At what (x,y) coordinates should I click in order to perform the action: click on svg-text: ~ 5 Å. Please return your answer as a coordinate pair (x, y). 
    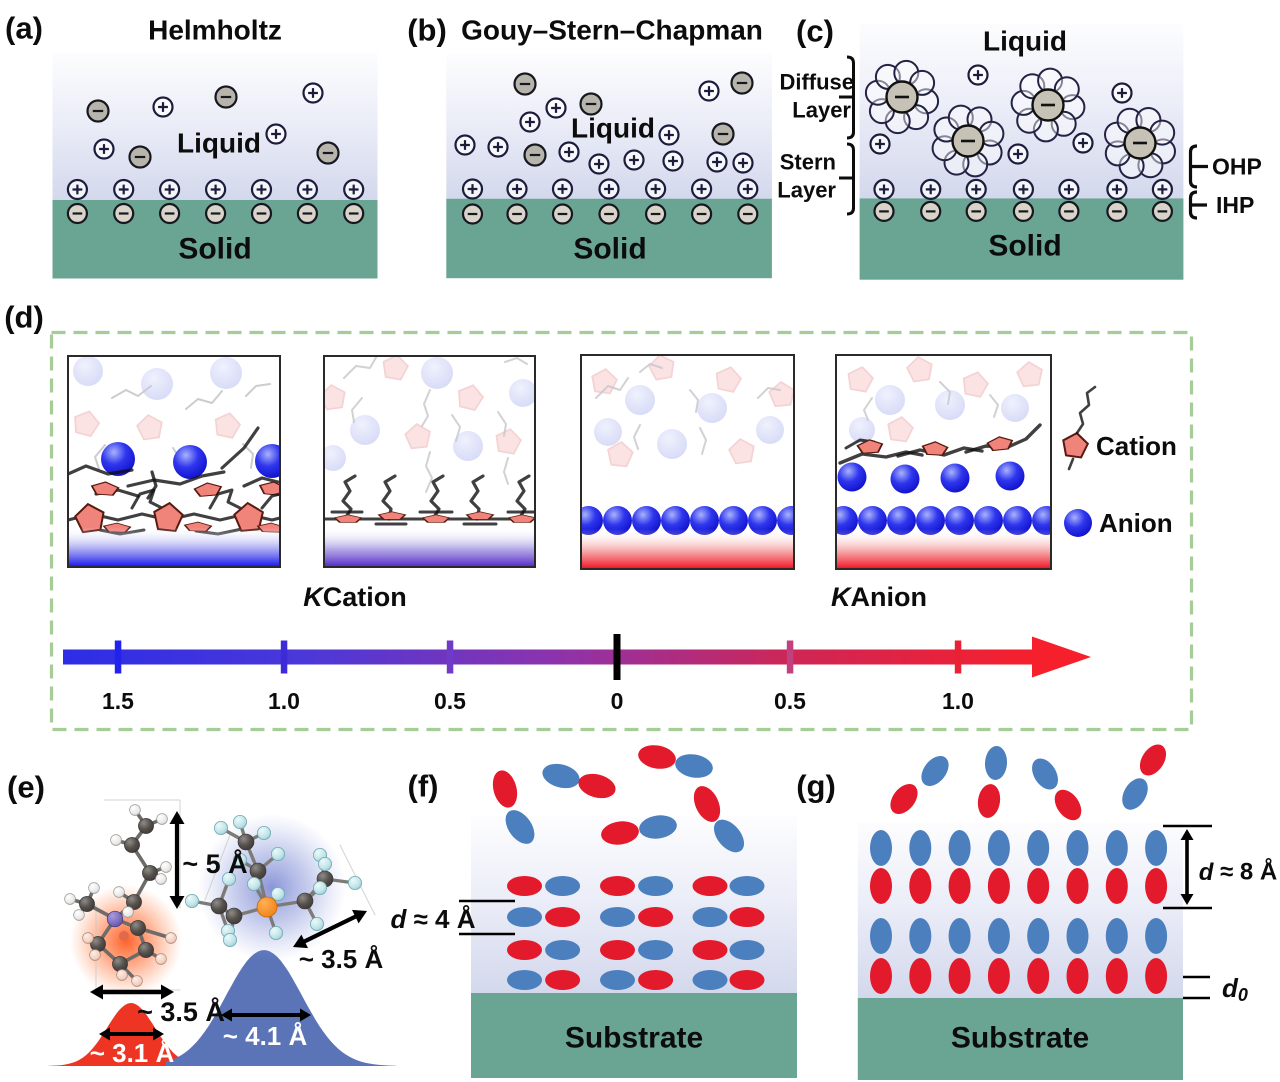
    Looking at the image, I should click on (214, 863).